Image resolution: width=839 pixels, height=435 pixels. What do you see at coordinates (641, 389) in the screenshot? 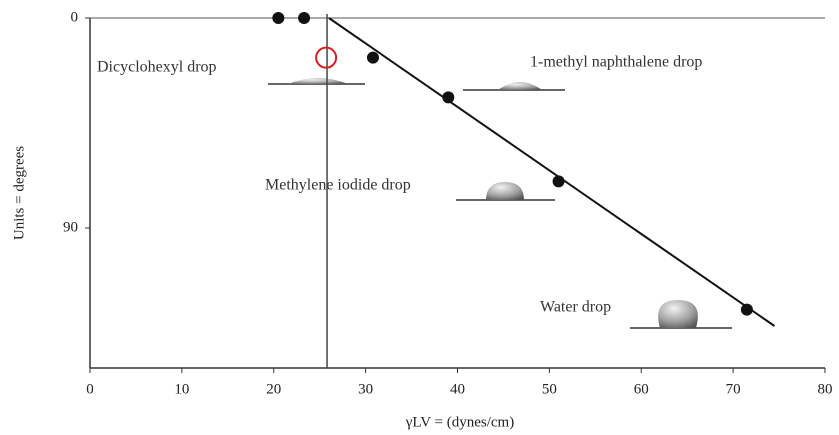
I see `x-tick-label: 60` at bounding box center [641, 389].